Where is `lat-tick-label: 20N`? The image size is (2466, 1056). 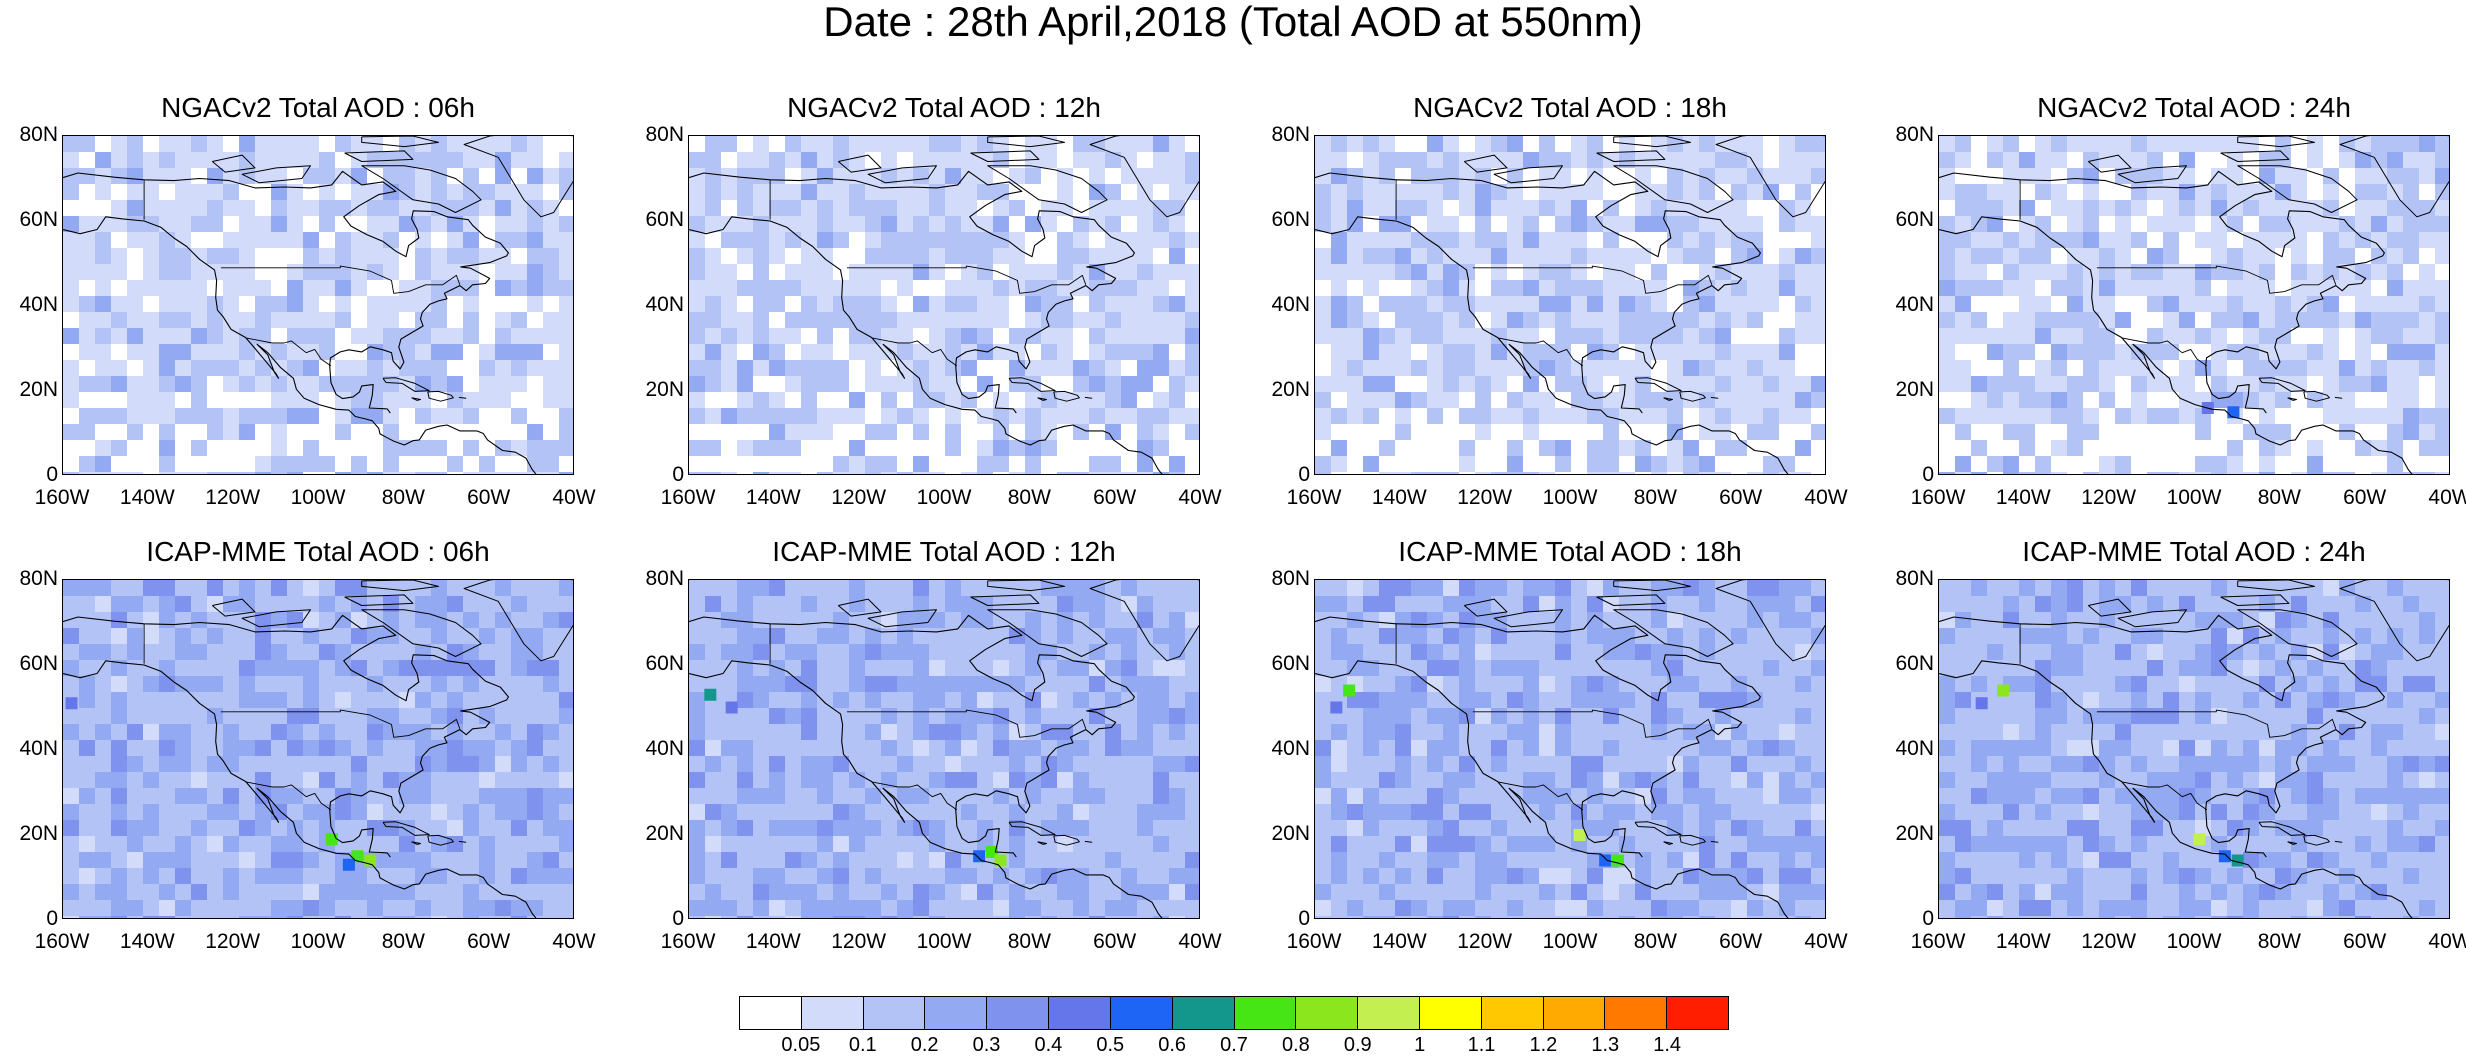
lat-tick-label: 20N is located at coordinates (664, 833).